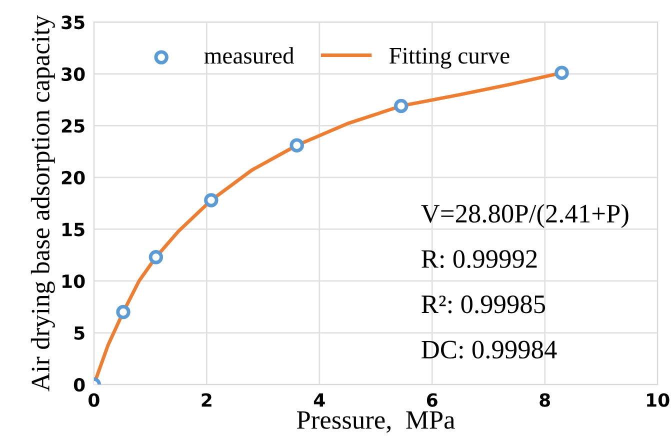  I want to click on x-tick-label: 2, so click(207, 400).